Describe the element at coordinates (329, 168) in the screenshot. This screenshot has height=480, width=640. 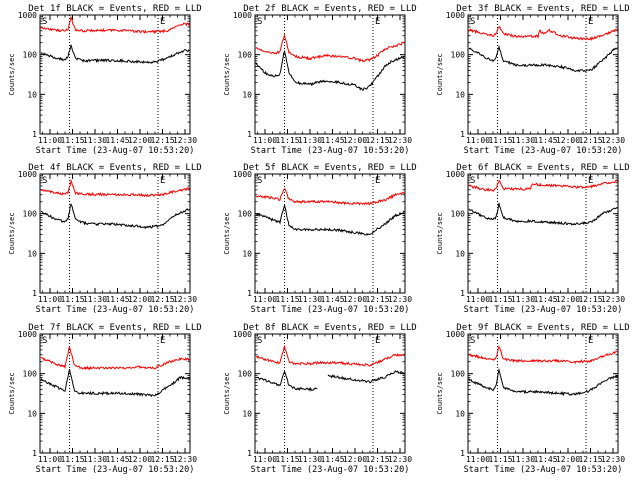
I see `panel-title: Det 5f BLACK = Events, RED = LLD` at that location.